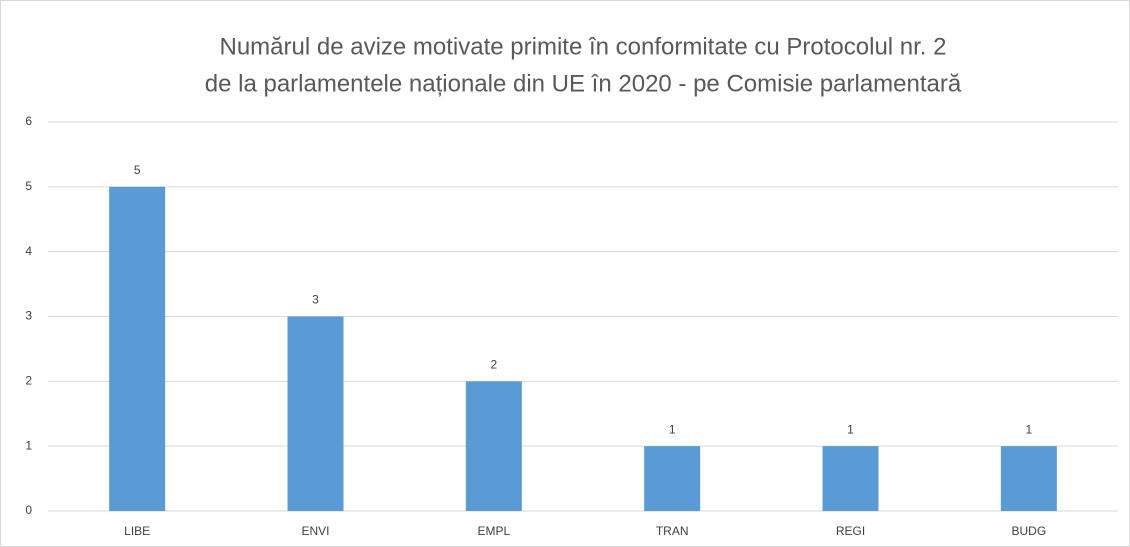  Describe the element at coordinates (1028, 531) in the screenshot. I see `x-tick-label: BUDG` at that location.